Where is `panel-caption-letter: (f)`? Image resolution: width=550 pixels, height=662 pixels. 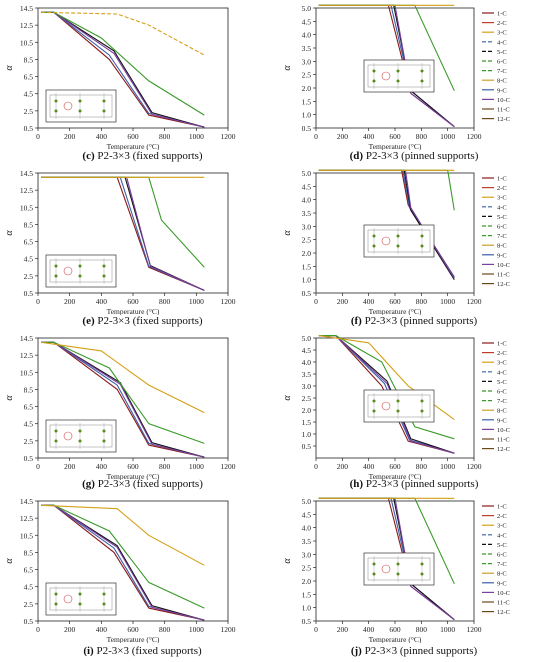
panel-caption-letter: (f) is located at coordinates (357, 321).